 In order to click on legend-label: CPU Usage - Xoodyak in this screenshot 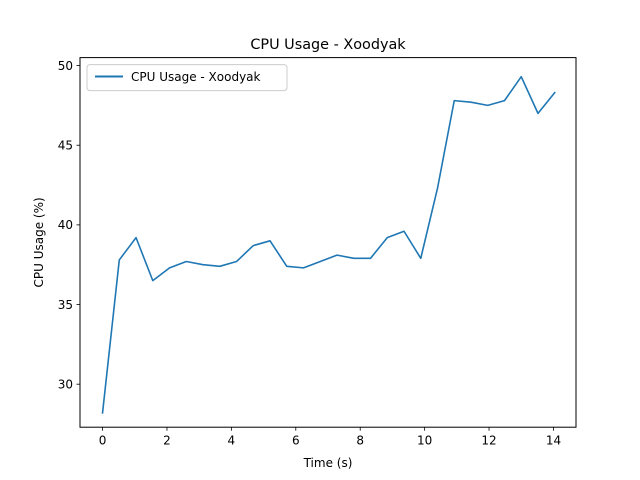, I will do `click(196, 77)`.